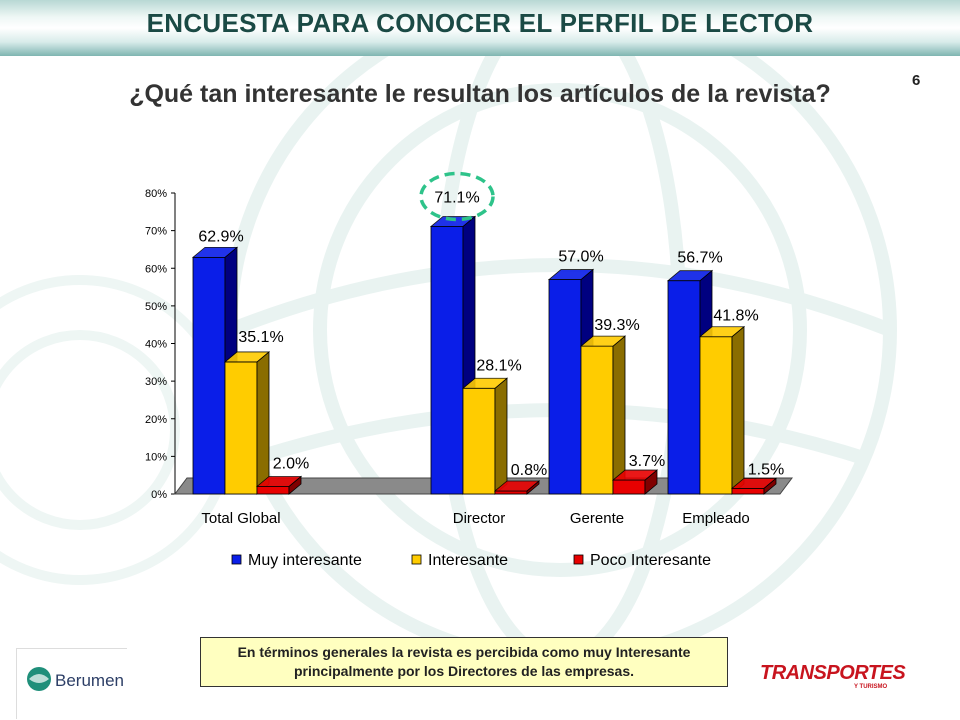 The width and height of the screenshot is (960, 720). I want to click on data-label: 39.3%, so click(616, 325).